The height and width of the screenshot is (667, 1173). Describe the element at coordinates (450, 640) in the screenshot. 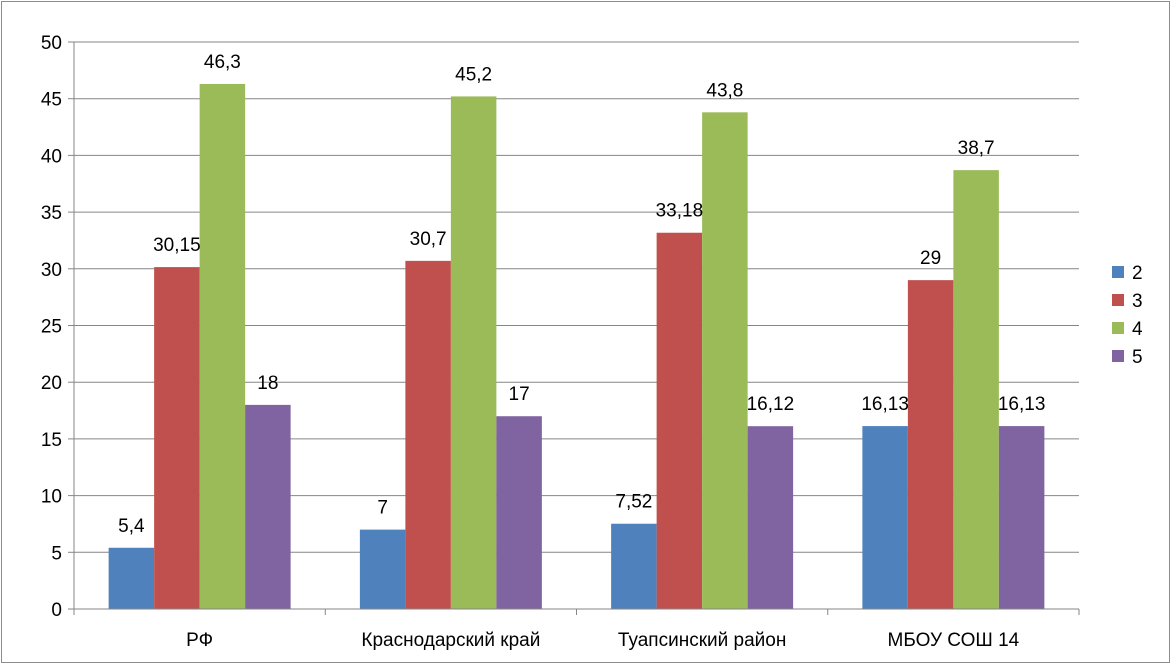

I see `x-tick-label: Краснодарский край` at that location.